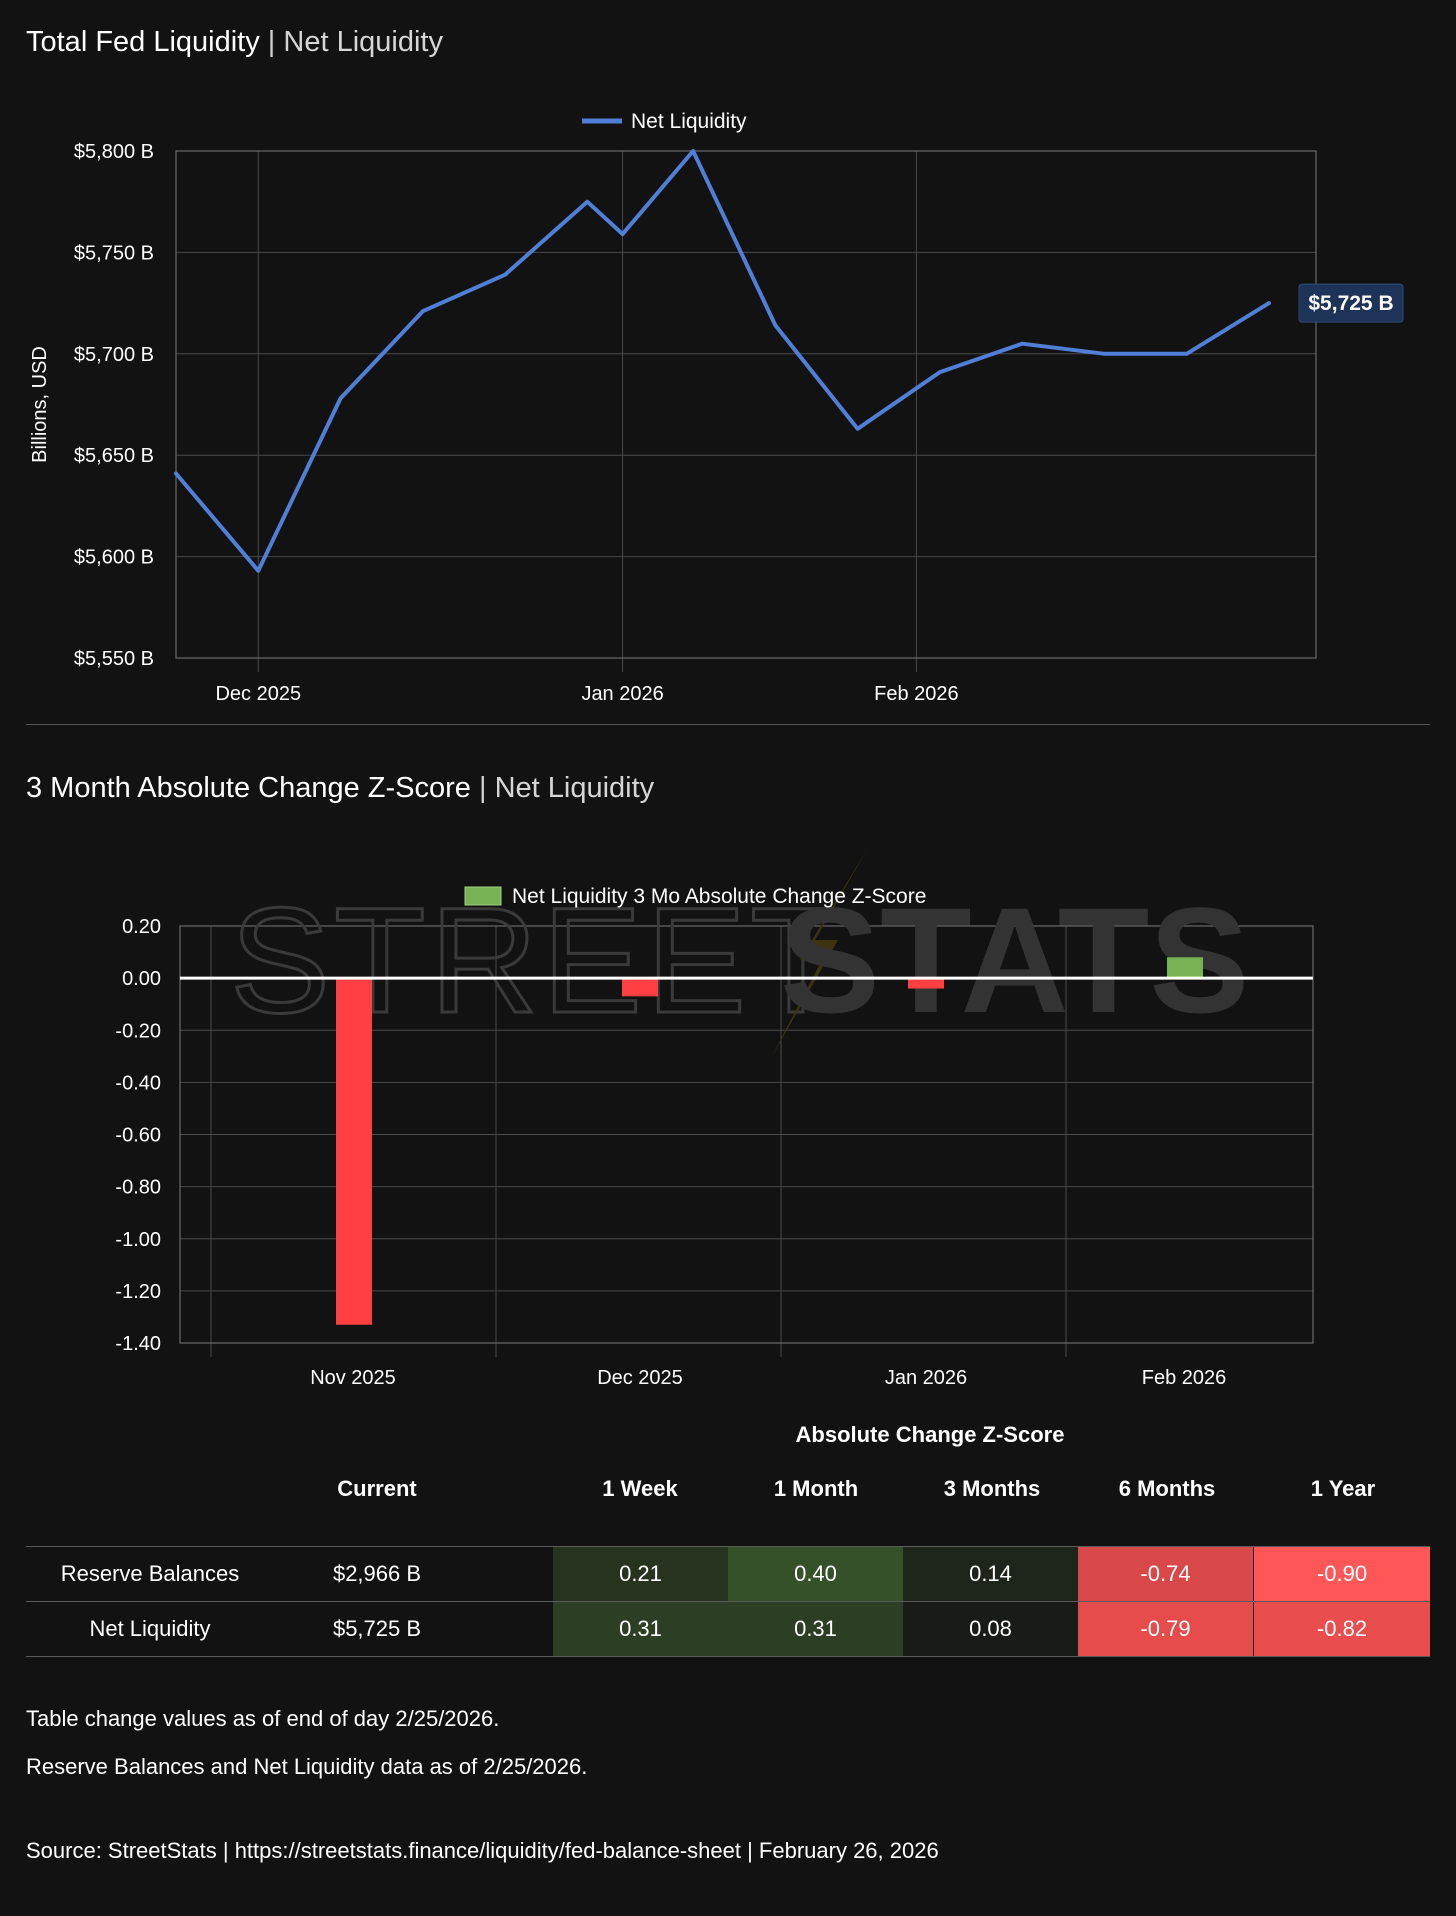  What do you see at coordinates (1185, 968) in the screenshot?
I see `bar-feb-2026` at bounding box center [1185, 968].